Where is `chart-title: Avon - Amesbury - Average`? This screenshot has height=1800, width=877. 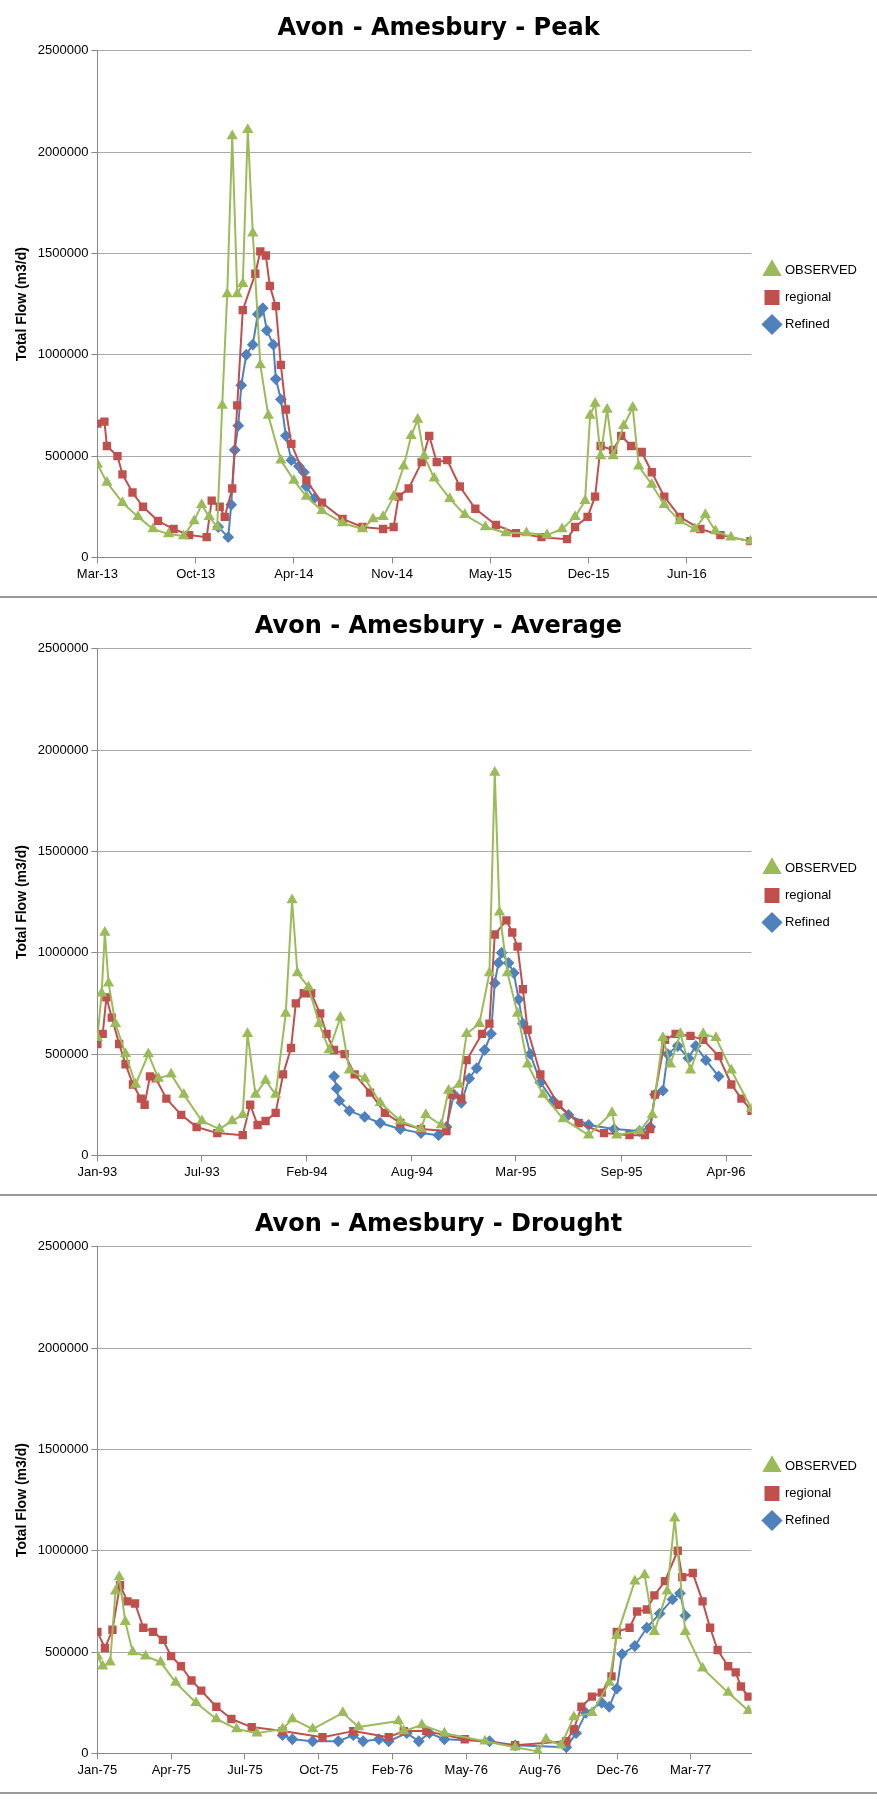 chart-title: Avon - Amesbury - Average is located at coordinates (438, 624).